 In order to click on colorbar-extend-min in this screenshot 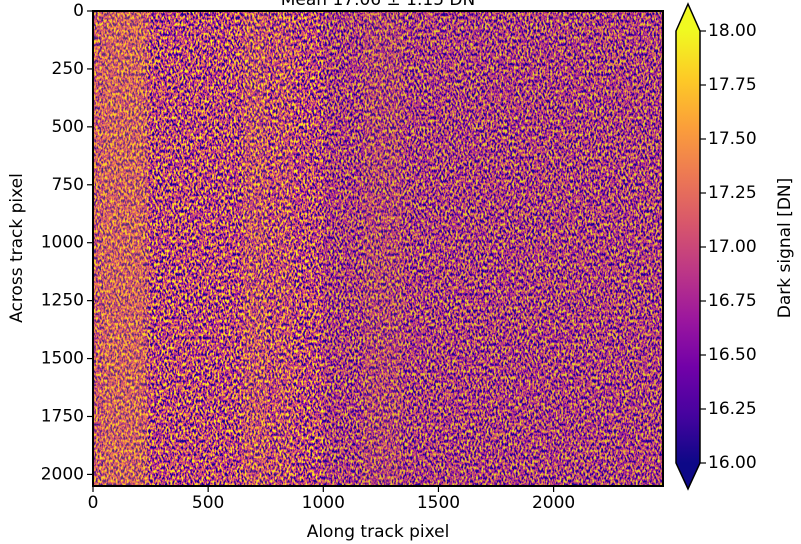, I will do `click(688, 476)`.